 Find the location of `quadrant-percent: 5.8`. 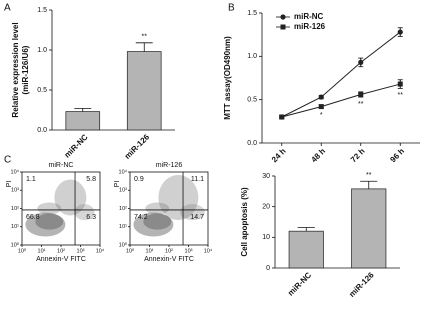

quadrant-percent: 5.8 is located at coordinates (91, 179).